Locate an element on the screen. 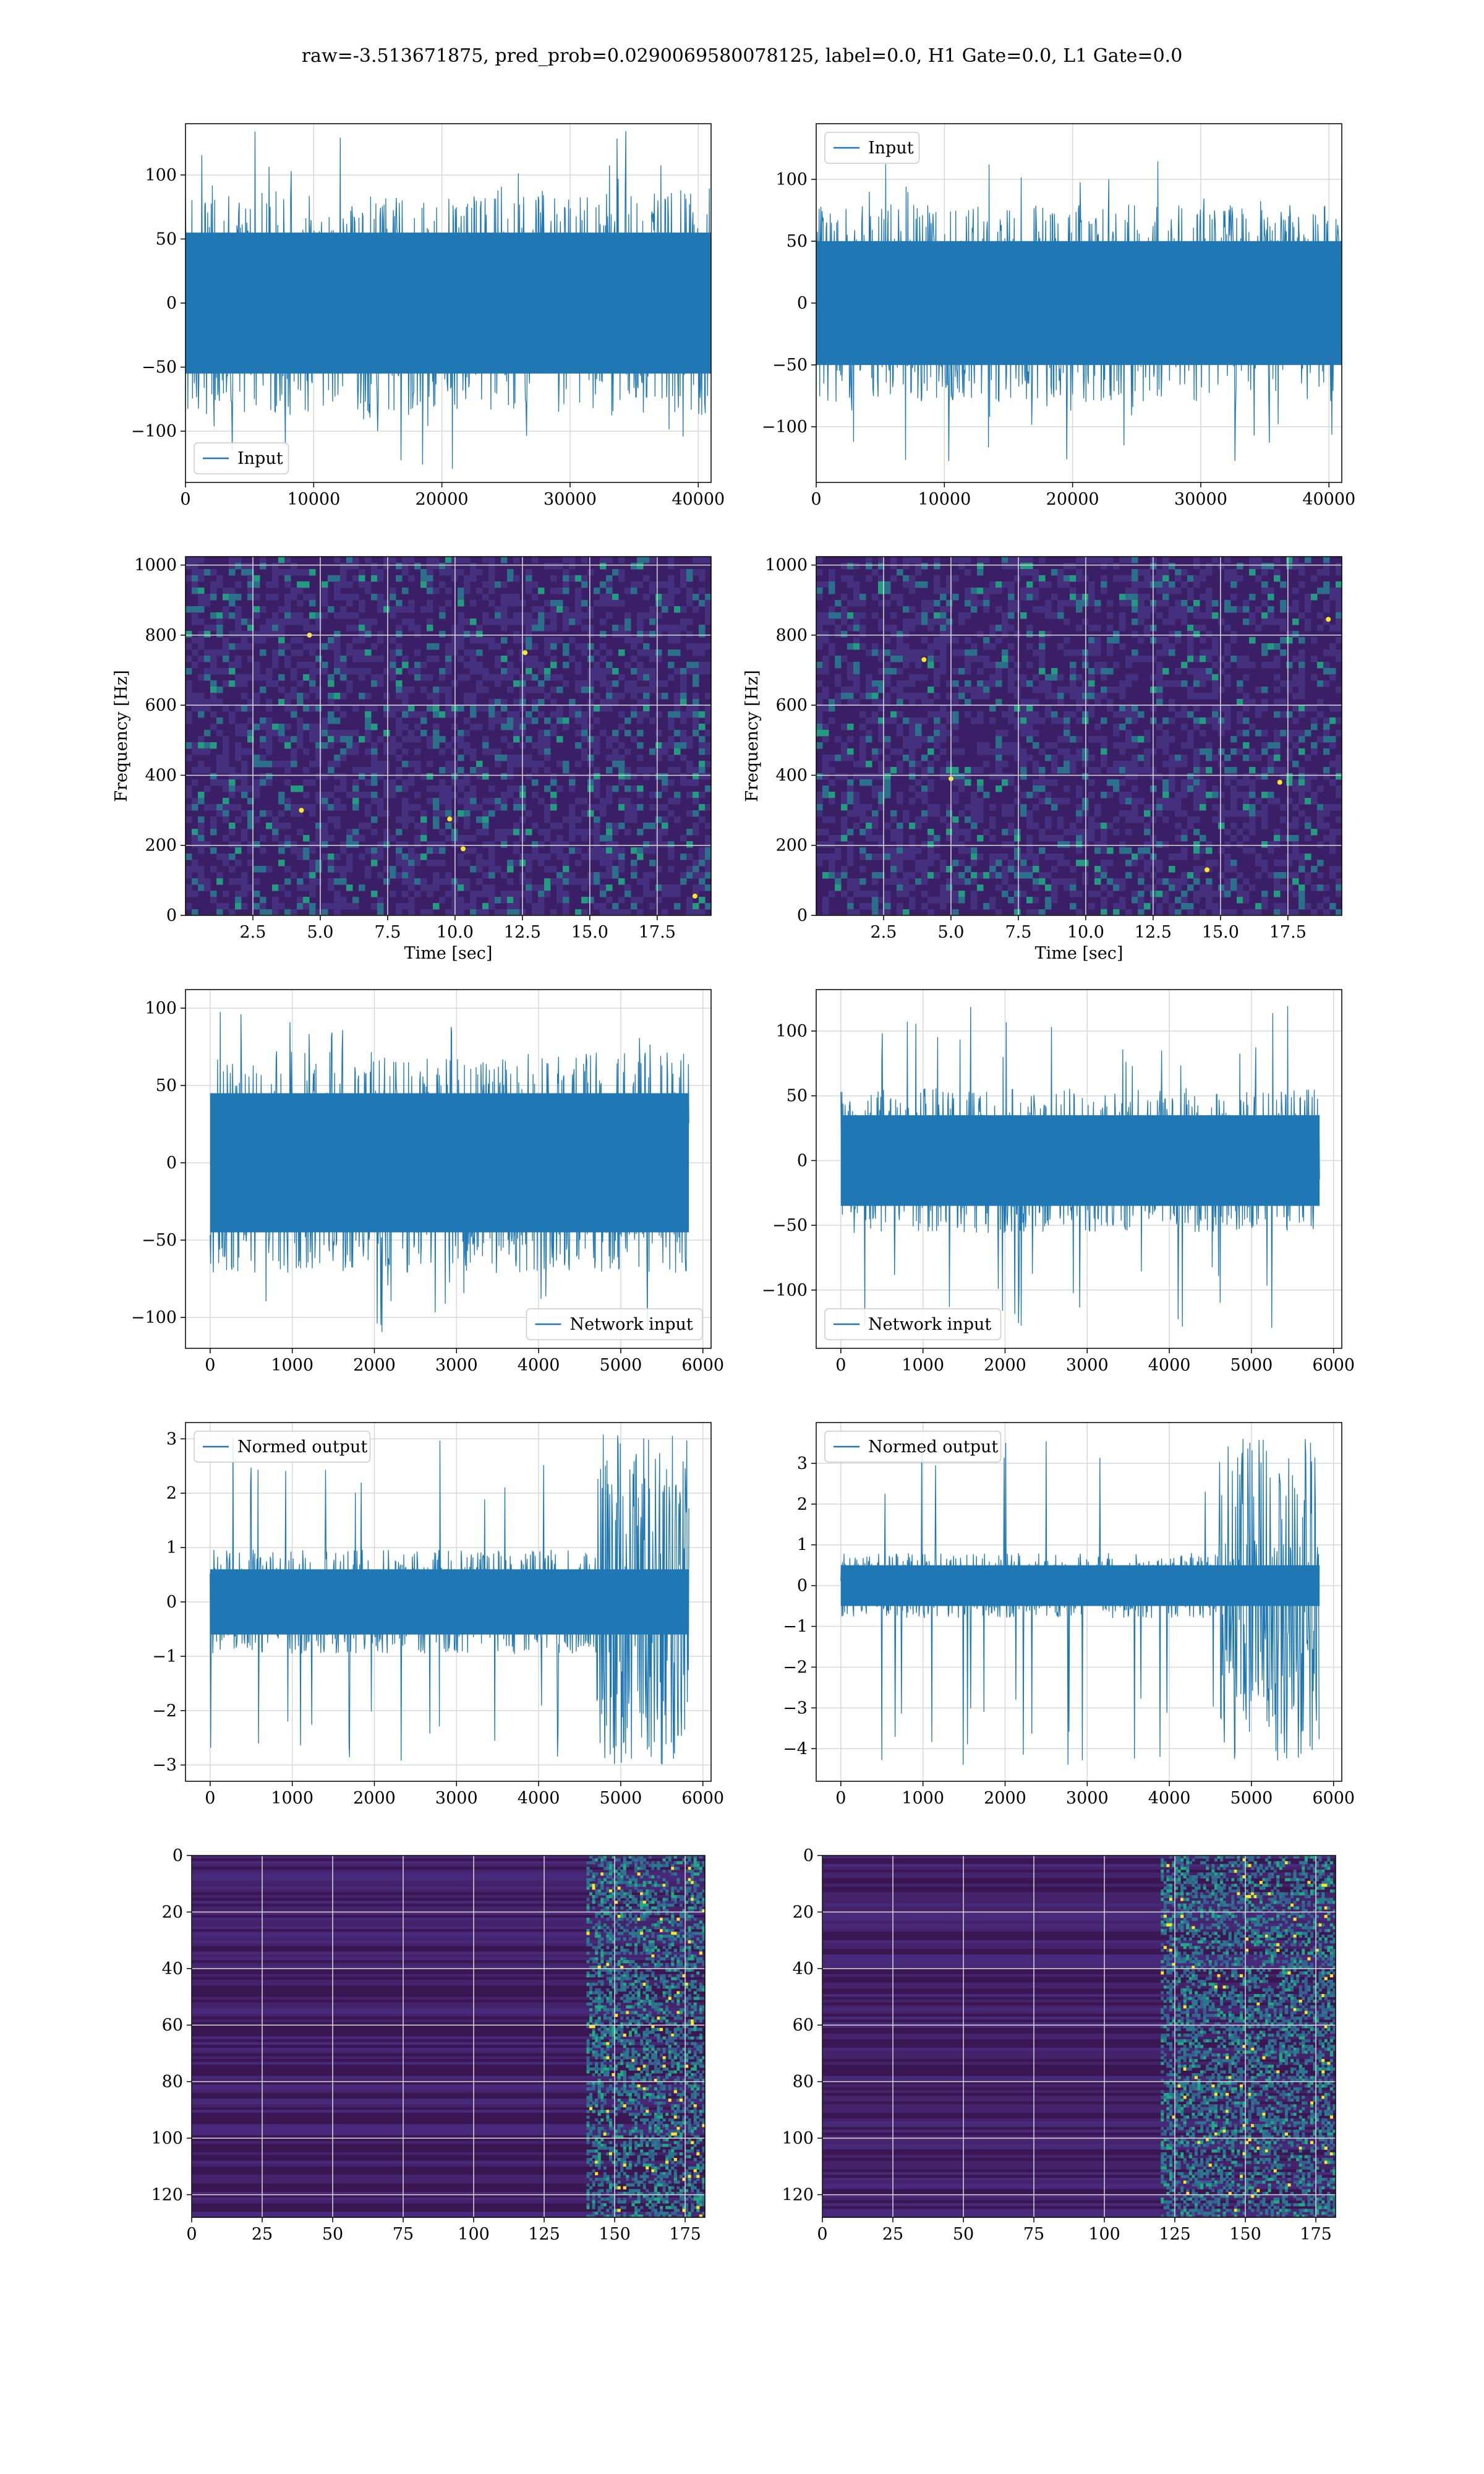  legend-box is located at coordinates (282, 1447).